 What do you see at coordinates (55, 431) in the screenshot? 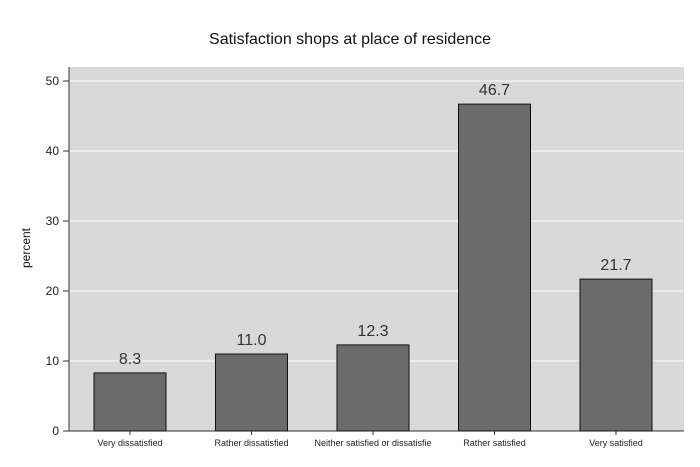
I see `y-tick-label: 0` at bounding box center [55, 431].